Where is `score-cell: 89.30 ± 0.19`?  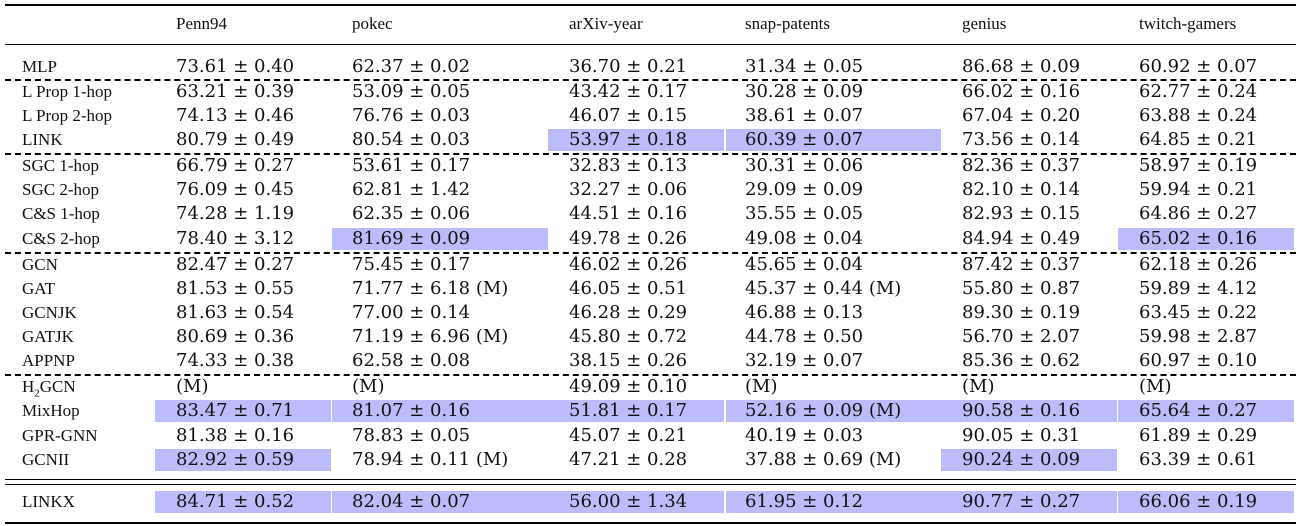 score-cell: 89.30 ± 0.19 is located at coordinates (1021, 312).